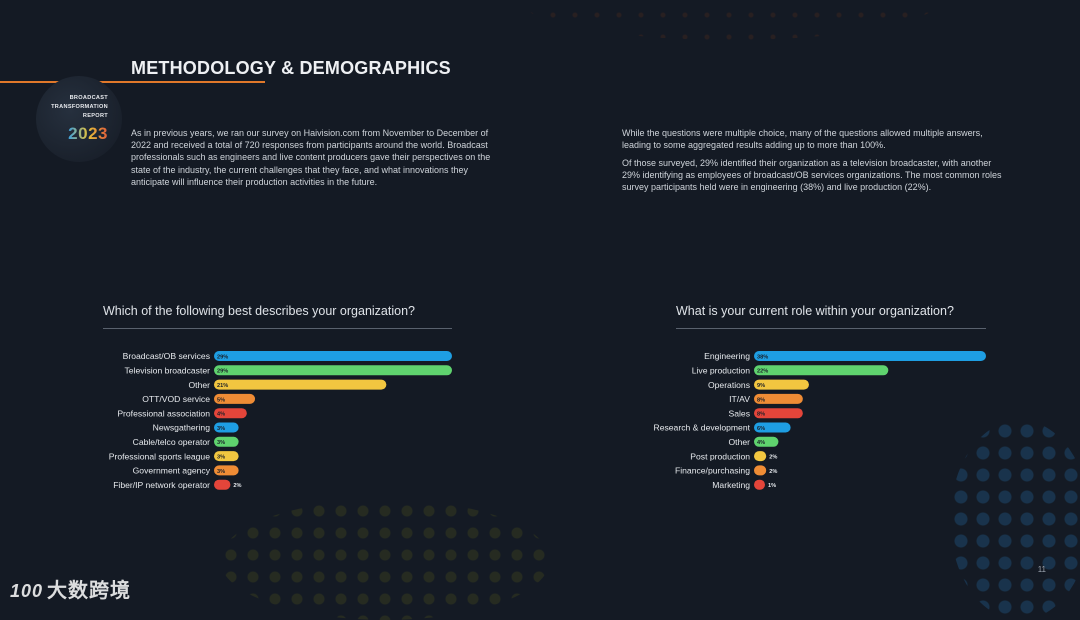  What do you see at coordinates (1041, 569) in the screenshot?
I see `page-number: 11` at bounding box center [1041, 569].